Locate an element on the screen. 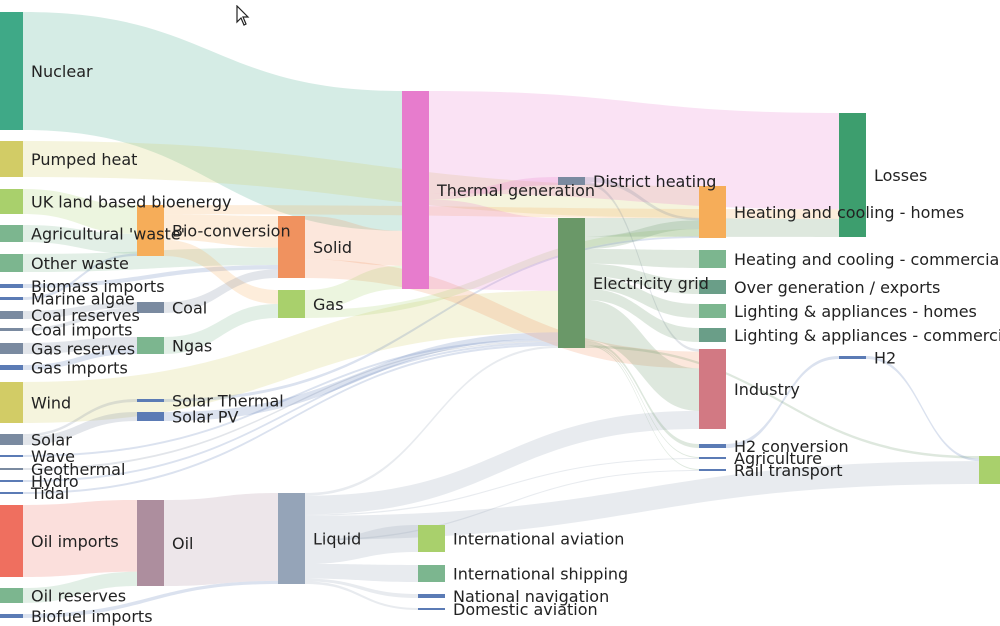  node-label-solid: Solid is located at coordinates (332, 247).